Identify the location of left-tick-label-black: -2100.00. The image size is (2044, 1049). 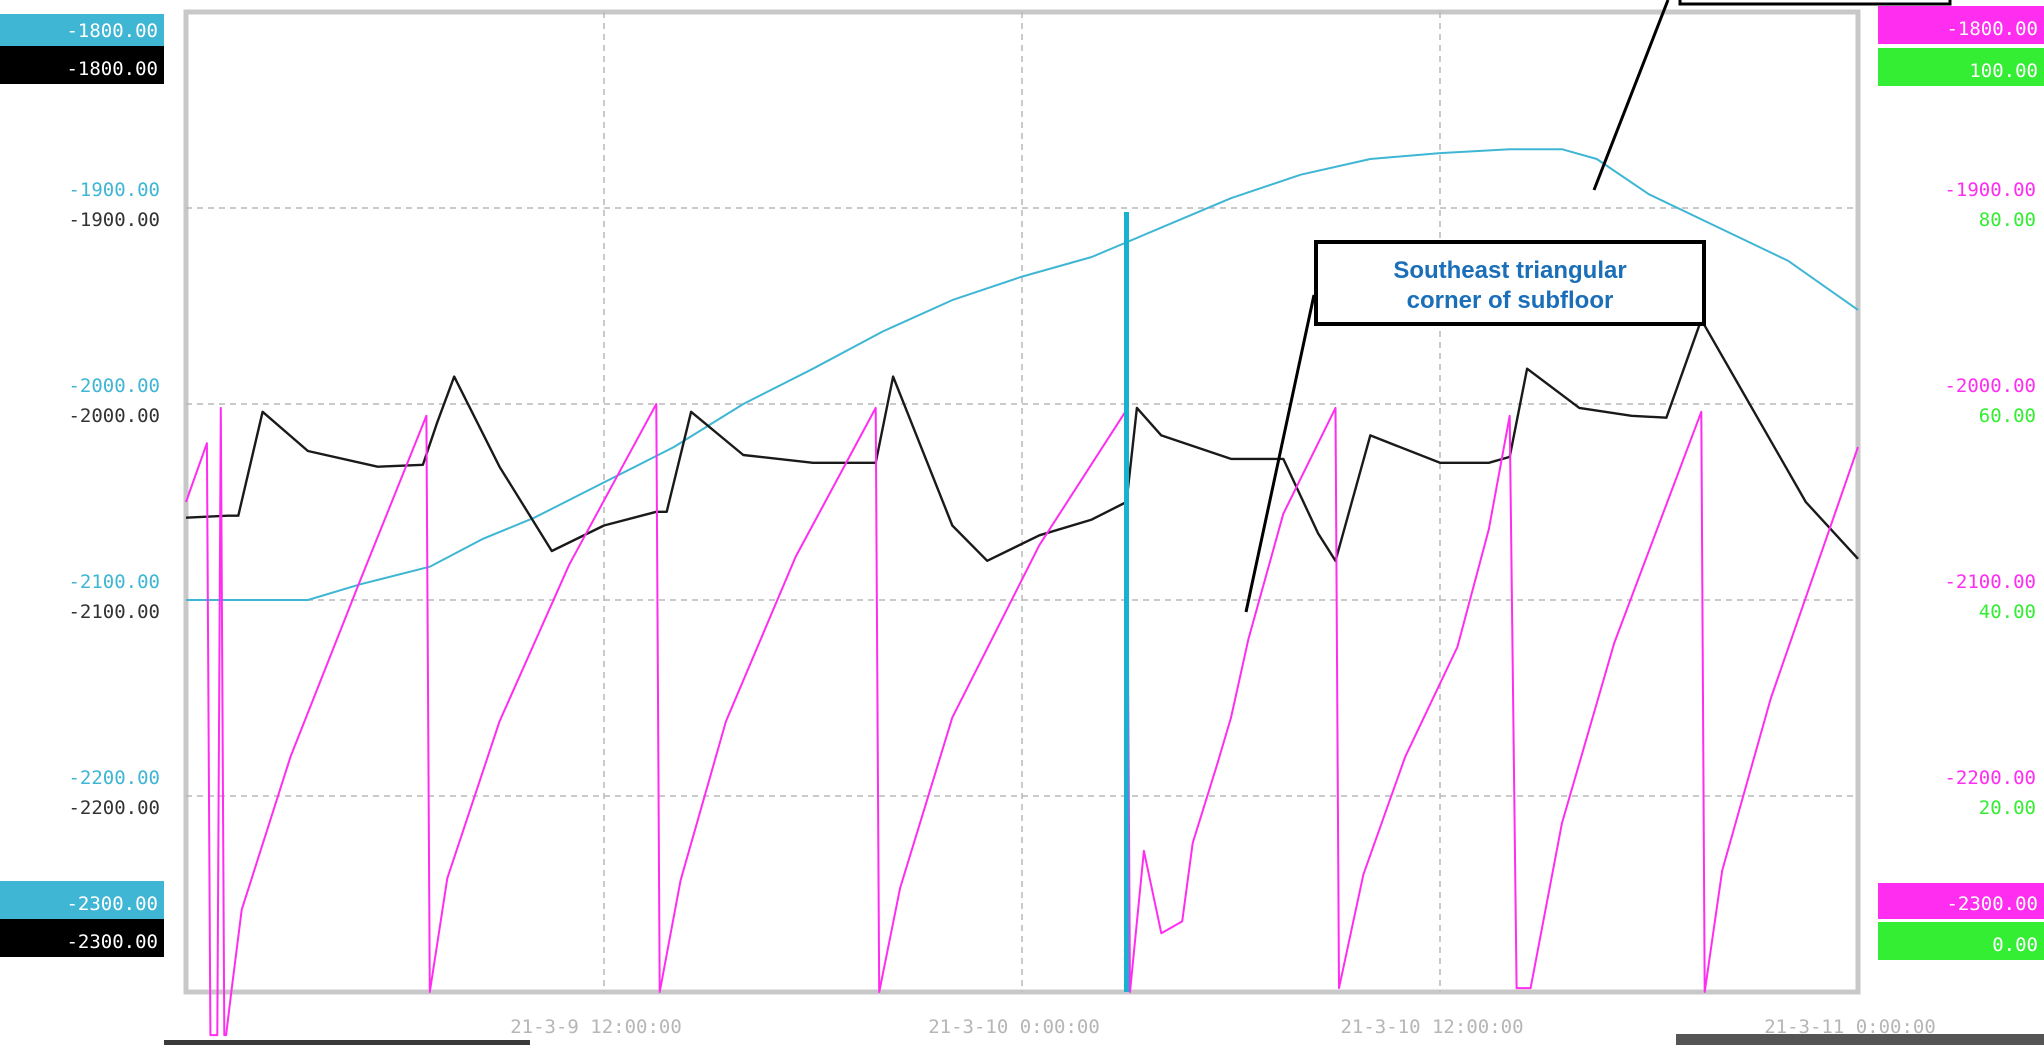
(114, 612).